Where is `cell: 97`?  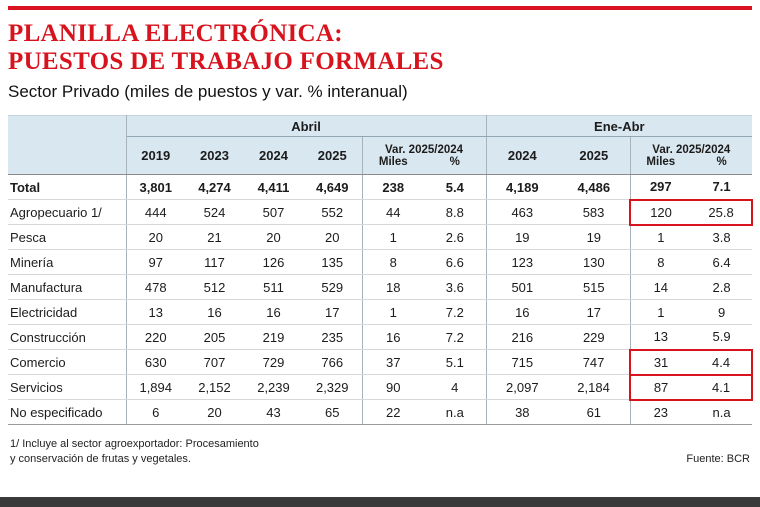
cell: 97 is located at coordinates (155, 262).